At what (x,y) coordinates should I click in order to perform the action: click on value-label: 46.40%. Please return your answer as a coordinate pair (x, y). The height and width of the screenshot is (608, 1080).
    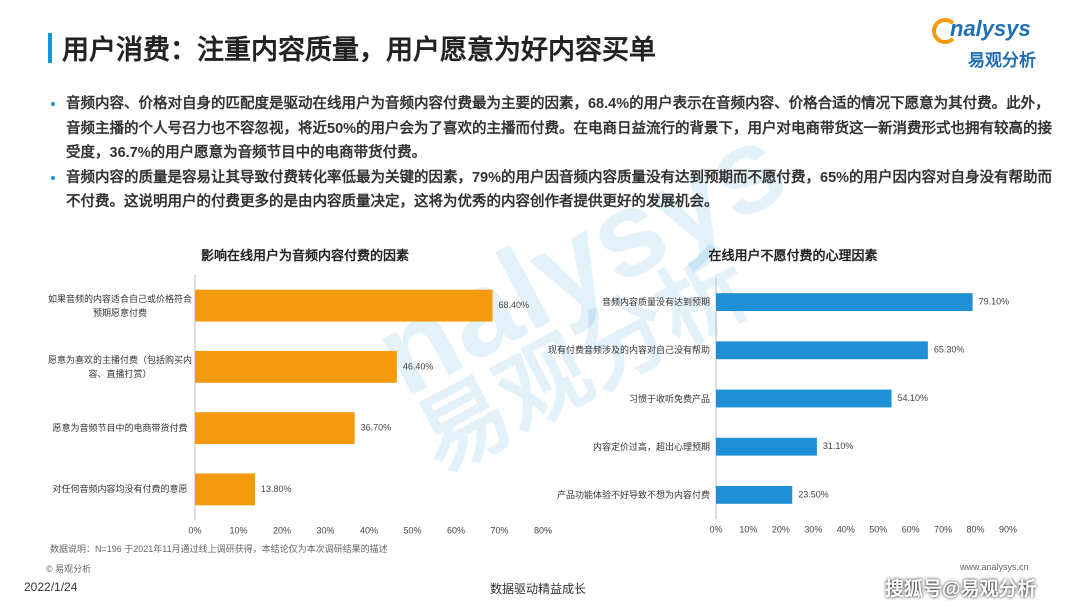
    Looking at the image, I should click on (418, 366).